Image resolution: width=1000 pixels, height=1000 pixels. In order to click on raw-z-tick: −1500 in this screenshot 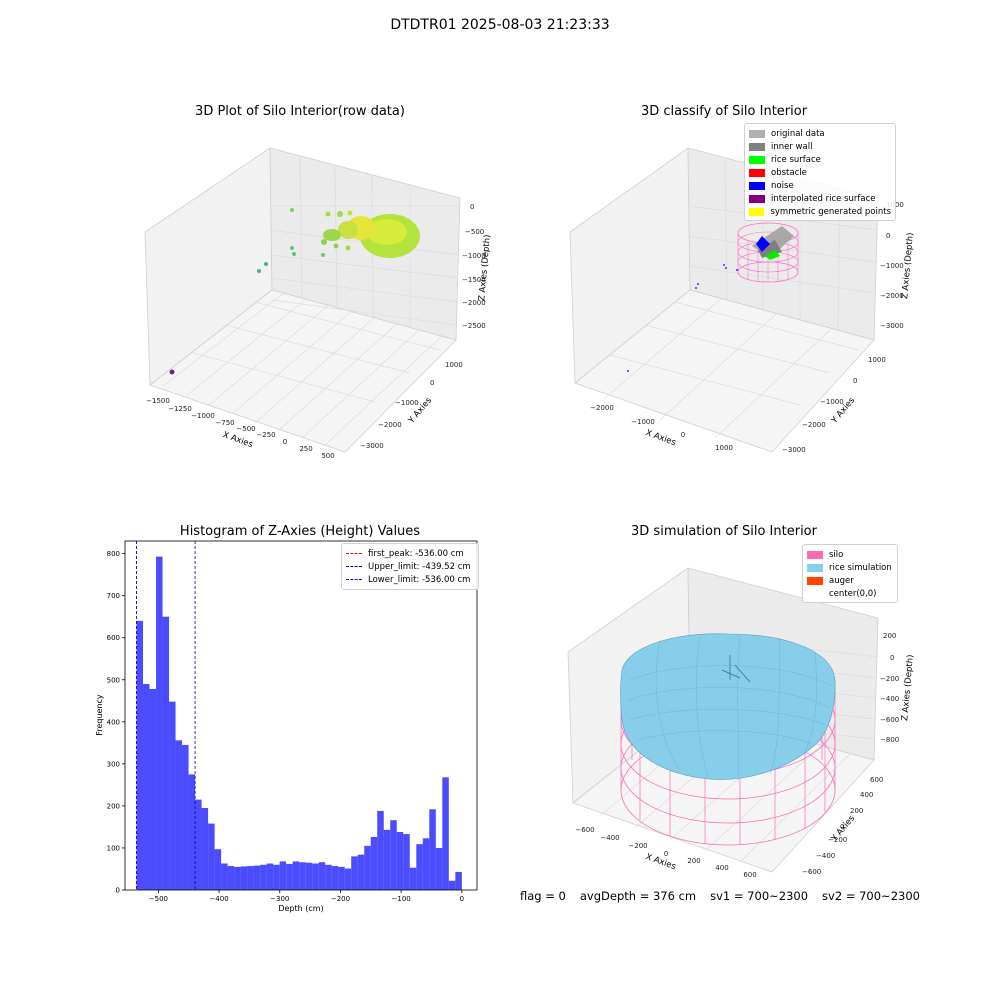, I will do `click(474, 280)`.